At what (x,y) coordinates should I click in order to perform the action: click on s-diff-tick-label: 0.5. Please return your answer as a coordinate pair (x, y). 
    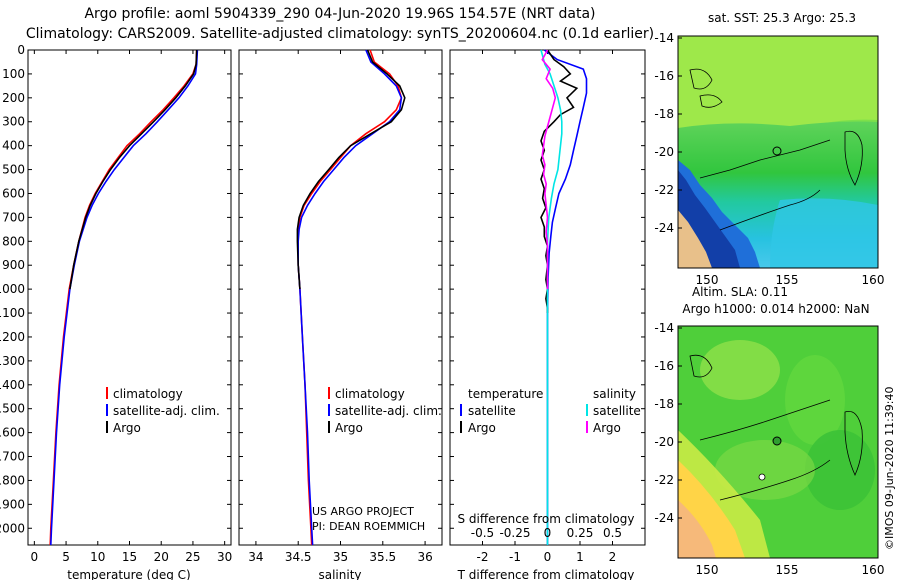
    Looking at the image, I should click on (612, 533).